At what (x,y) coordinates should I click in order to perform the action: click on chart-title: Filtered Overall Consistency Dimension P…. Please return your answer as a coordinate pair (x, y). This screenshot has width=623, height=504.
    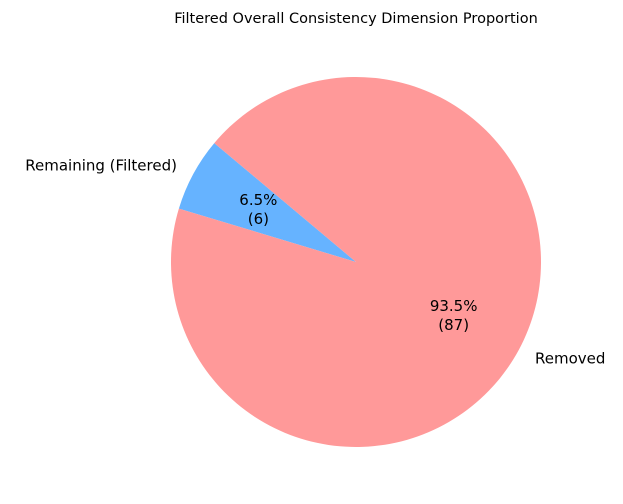
    Looking at the image, I should click on (356, 19).